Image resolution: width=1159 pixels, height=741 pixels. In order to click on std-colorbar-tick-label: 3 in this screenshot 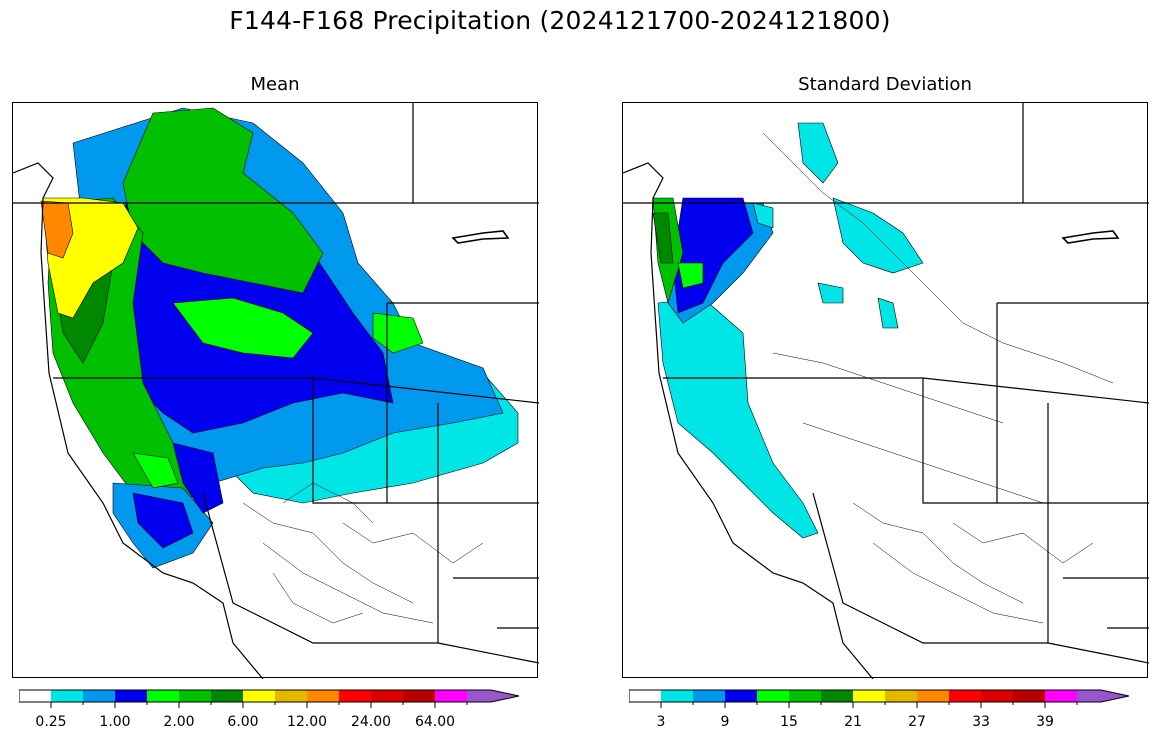, I will do `click(661, 722)`.